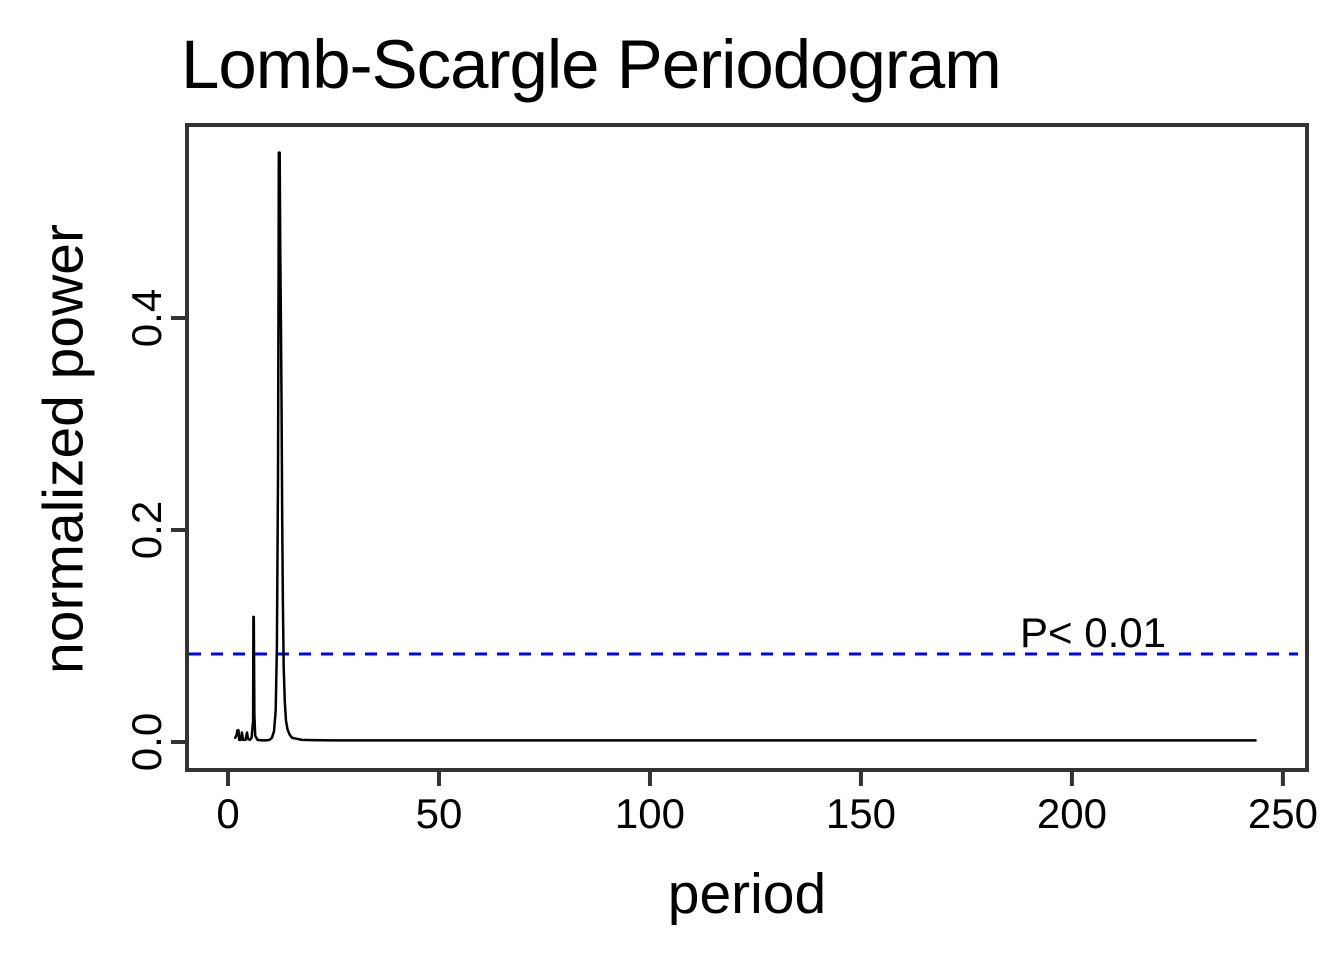 The image size is (1344, 960). I want to click on x-tick-label-0: 0, so click(228, 813).